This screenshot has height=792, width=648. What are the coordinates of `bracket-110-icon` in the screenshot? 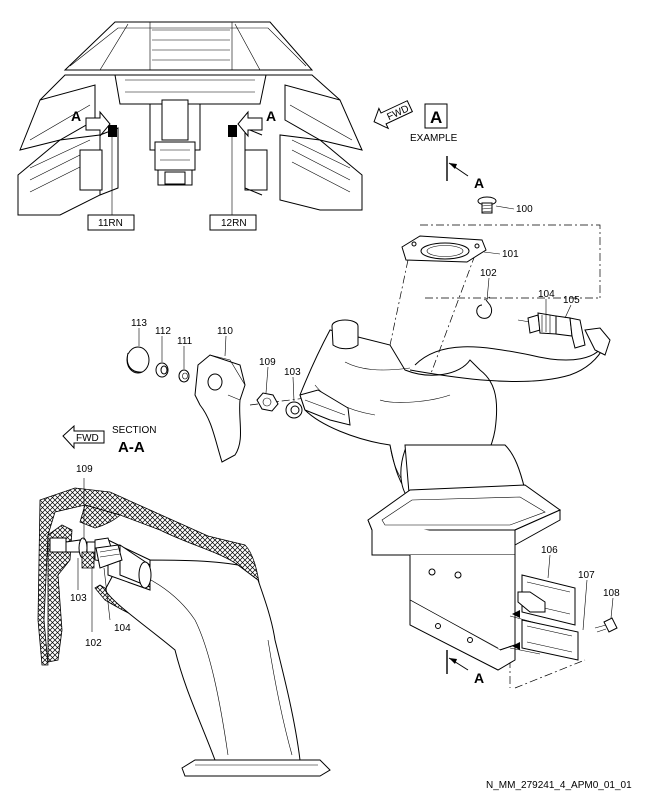 It's located at (220, 408).